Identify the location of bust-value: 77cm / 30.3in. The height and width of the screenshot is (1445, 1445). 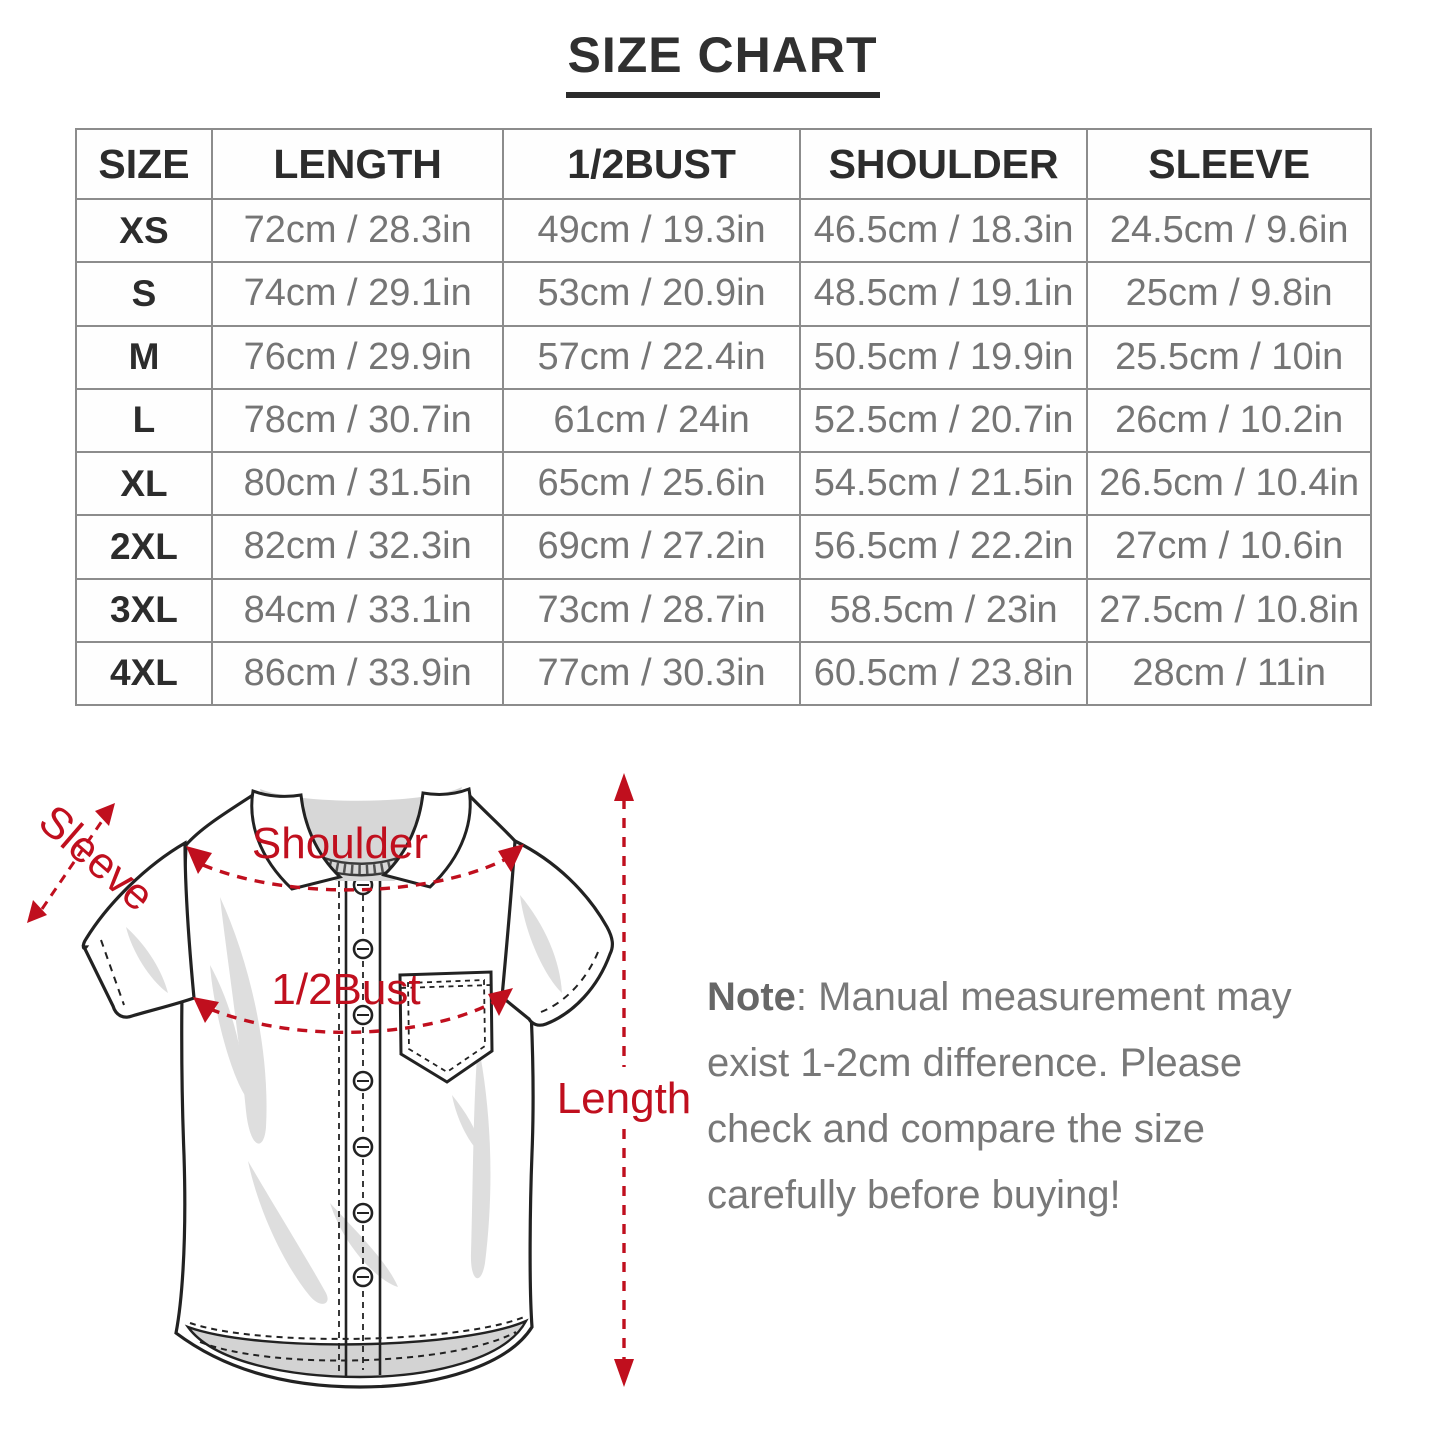
(651, 673).